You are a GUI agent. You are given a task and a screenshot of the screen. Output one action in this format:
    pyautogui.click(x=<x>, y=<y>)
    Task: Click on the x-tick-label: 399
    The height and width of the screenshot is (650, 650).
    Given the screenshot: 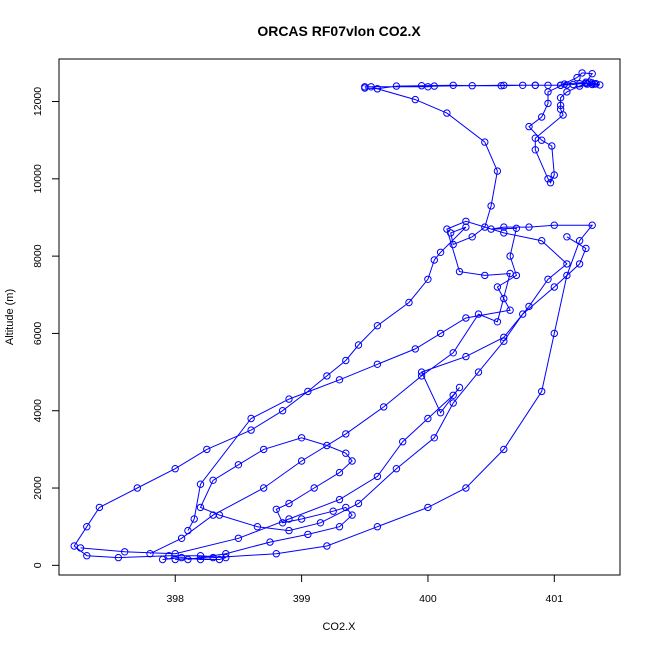 What is the action you would take?
    pyautogui.click(x=302, y=599)
    